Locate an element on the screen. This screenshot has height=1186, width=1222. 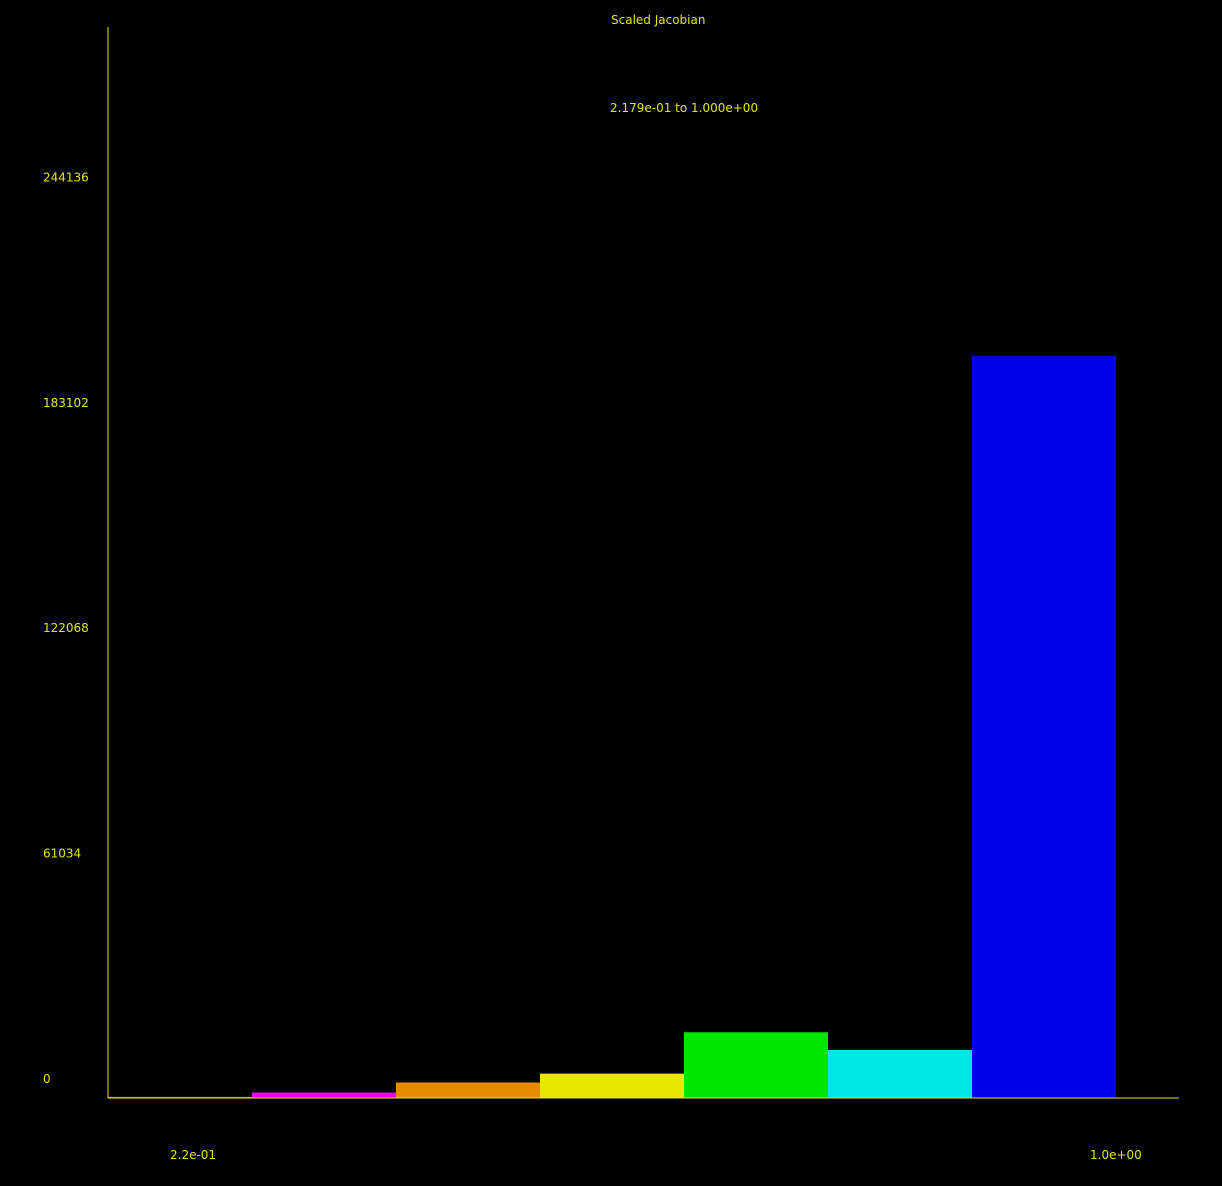
x-tick-label: 1.0e+00 is located at coordinates (1116, 1155).